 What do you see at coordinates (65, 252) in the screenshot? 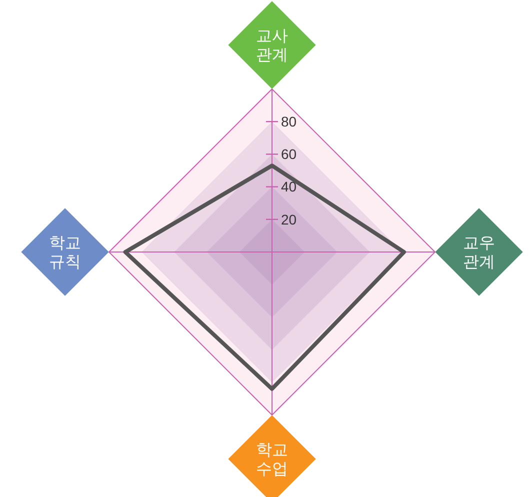
I see `spoke-label: 학교 규칙` at bounding box center [65, 252].